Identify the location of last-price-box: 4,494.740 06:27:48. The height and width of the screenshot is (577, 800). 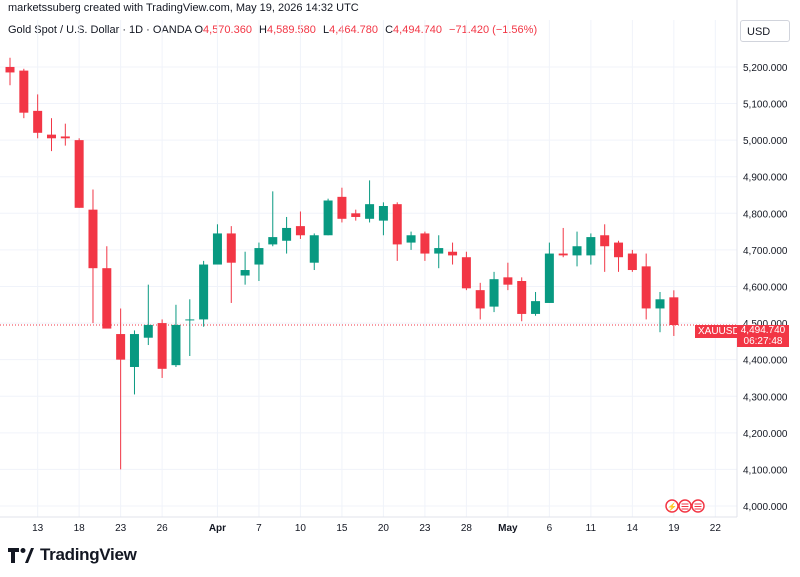
(763, 336).